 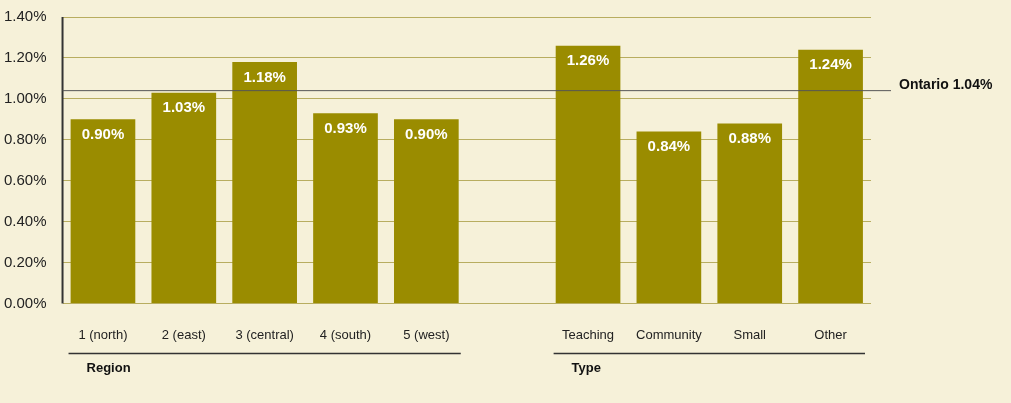 What do you see at coordinates (586, 368) in the screenshot?
I see `text: Type` at bounding box center [586, 368].